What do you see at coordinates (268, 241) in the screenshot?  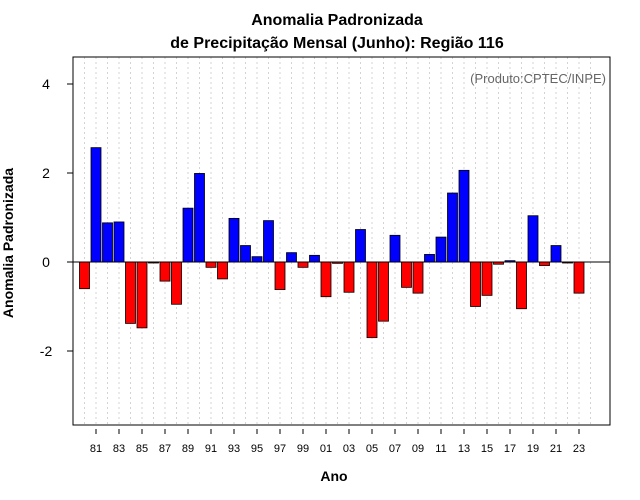 I see `bar-1996` at bounding box center [268, 241].